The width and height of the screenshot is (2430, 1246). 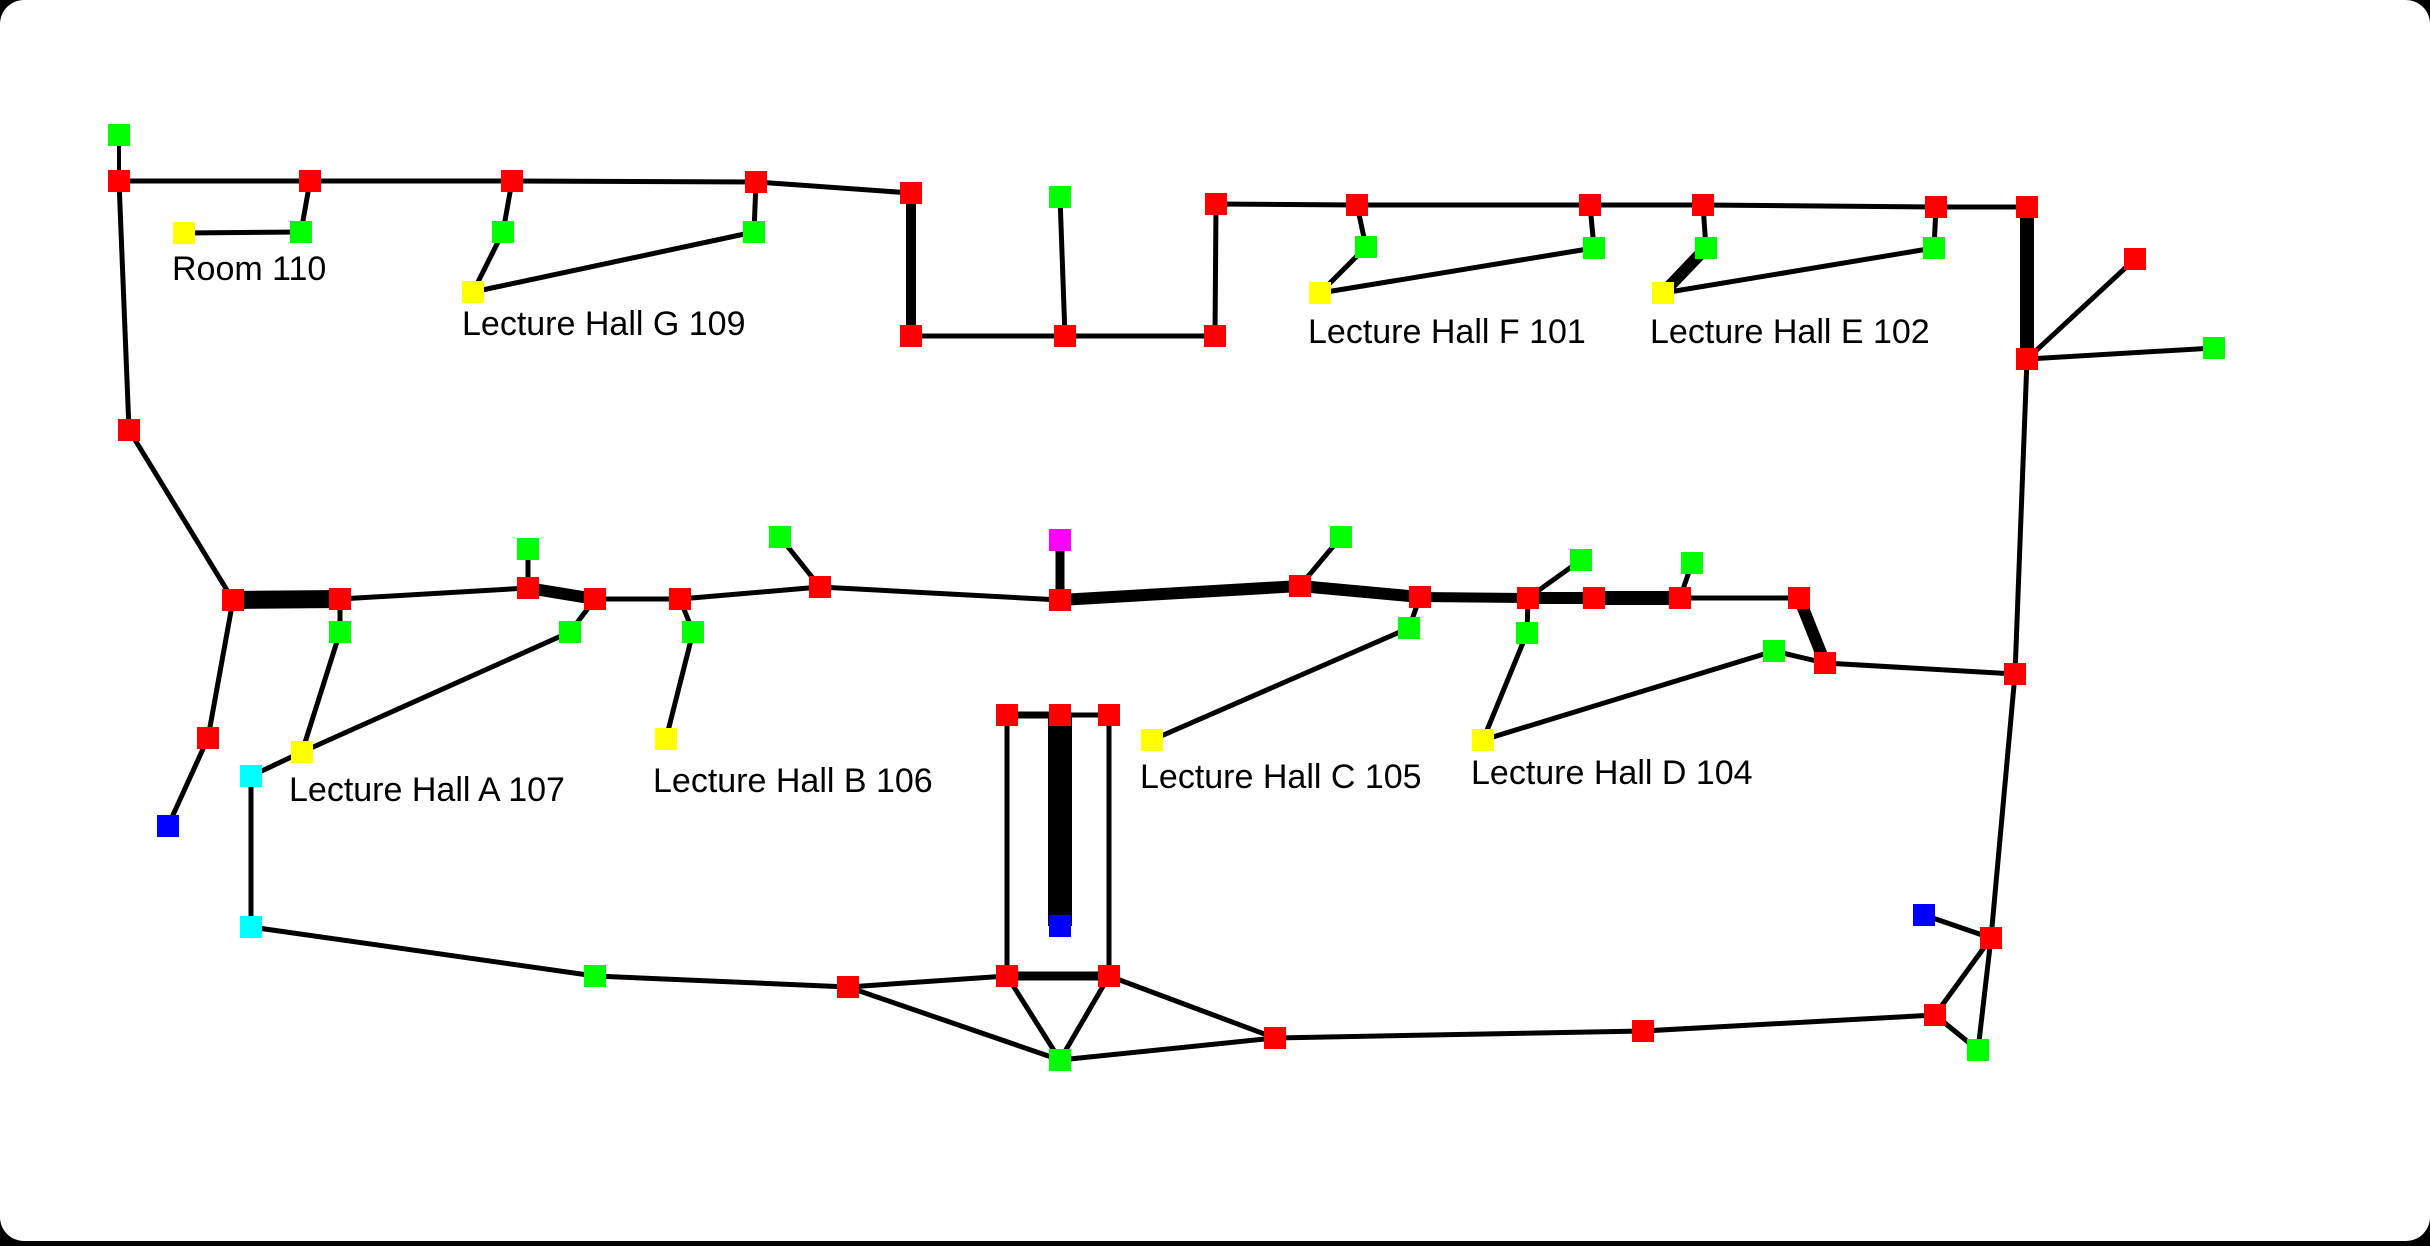 What do you see at coordinates (940, 593) in the screenshot?
I see `edge-m6-m7` at bounding box center [940, 593].